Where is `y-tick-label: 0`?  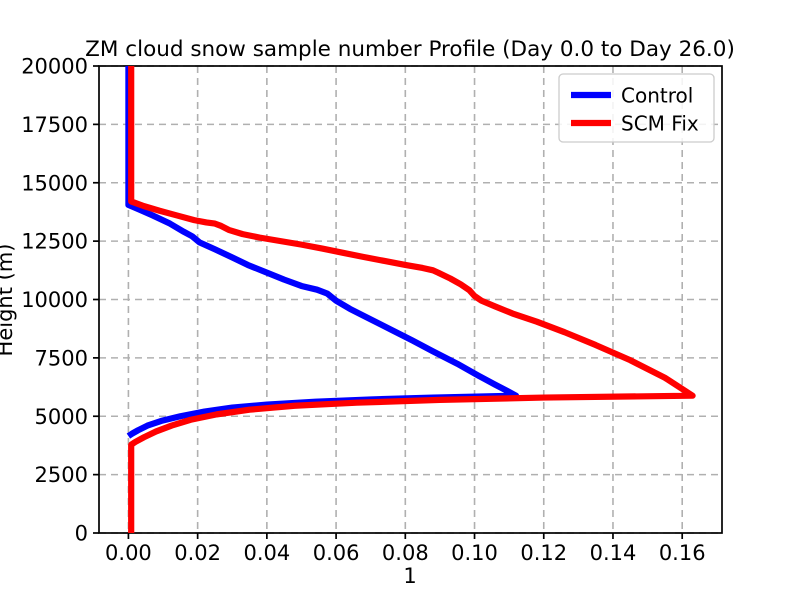 y-tick-label: 0 is located at coordinates (81, 534).